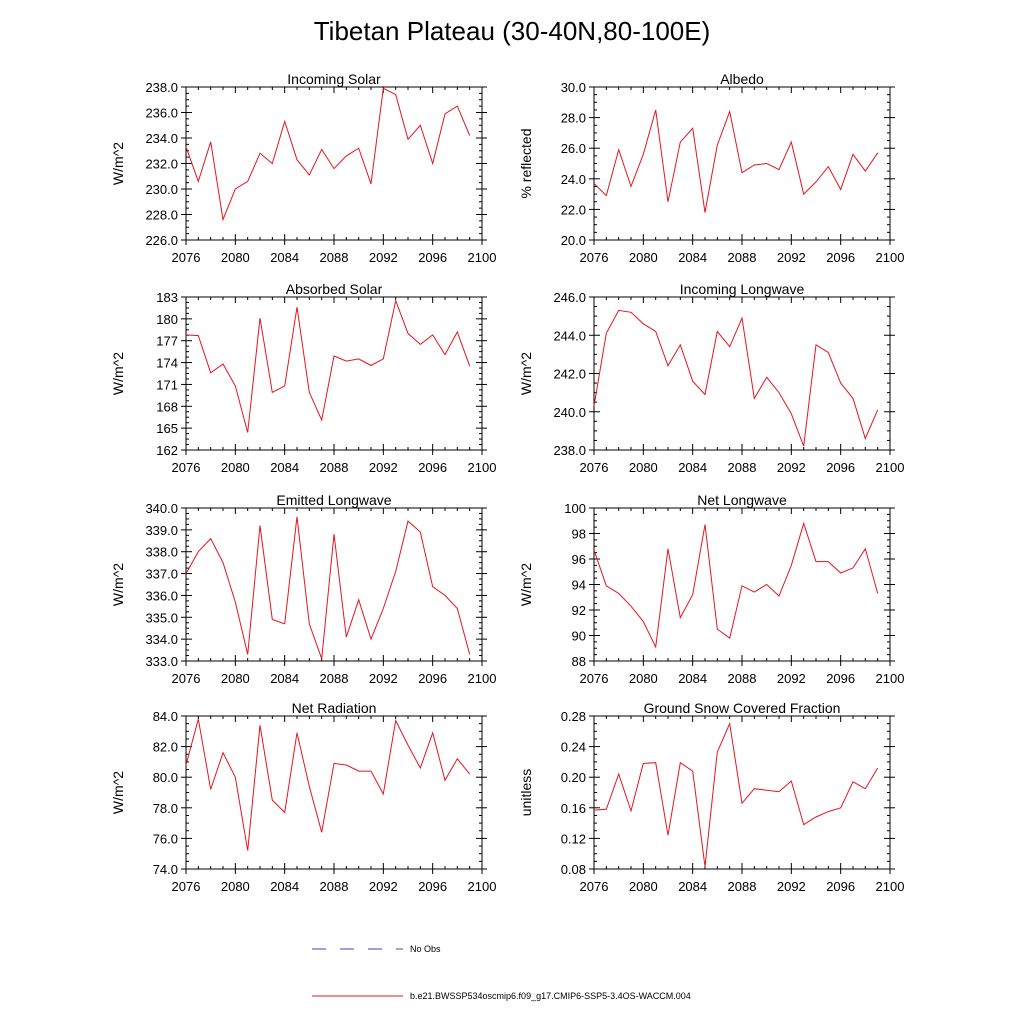  What do you see at coordinates (742, 708) in the screenshot?
I see `panel-title: Ground Snow Covered Fraction` at bounding box center [742, 708].